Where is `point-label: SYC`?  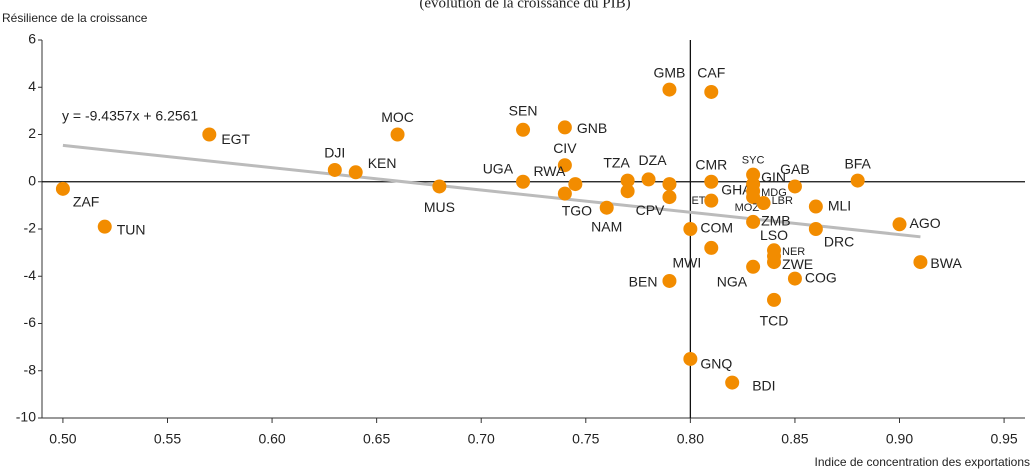
point-label: SYC is located at coordinates (753, 161).